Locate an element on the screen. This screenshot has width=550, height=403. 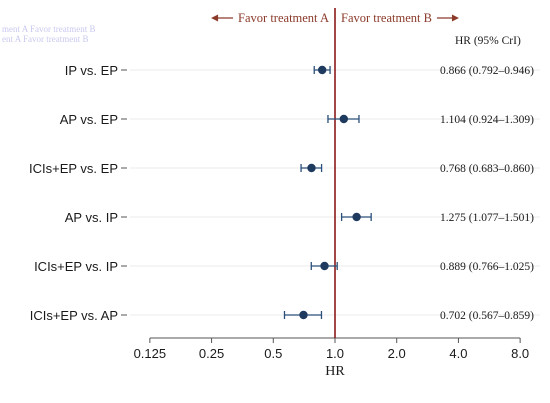
hr-value-text: 0.702 (0.567–0.859) is located at coordinates (487, 316).